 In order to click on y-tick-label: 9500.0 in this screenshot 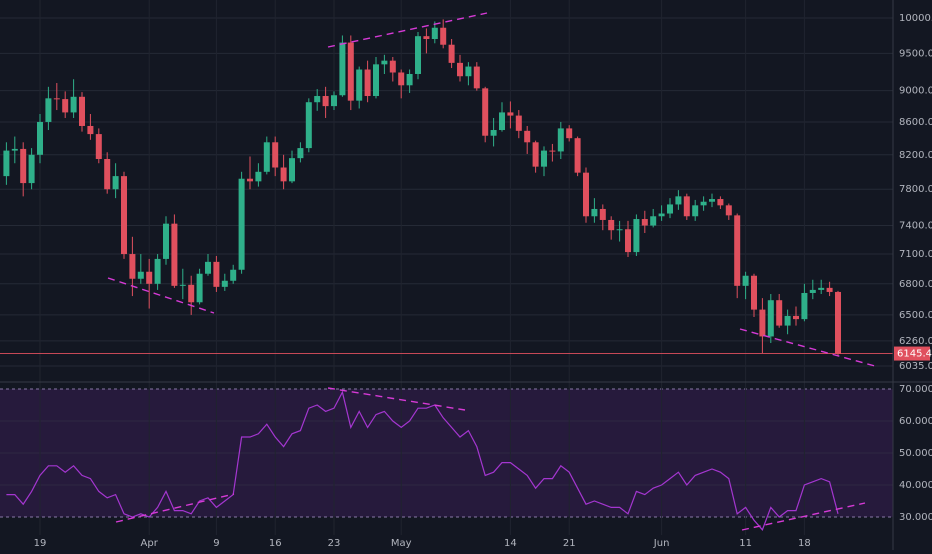, I will do `click(915, 53)`.